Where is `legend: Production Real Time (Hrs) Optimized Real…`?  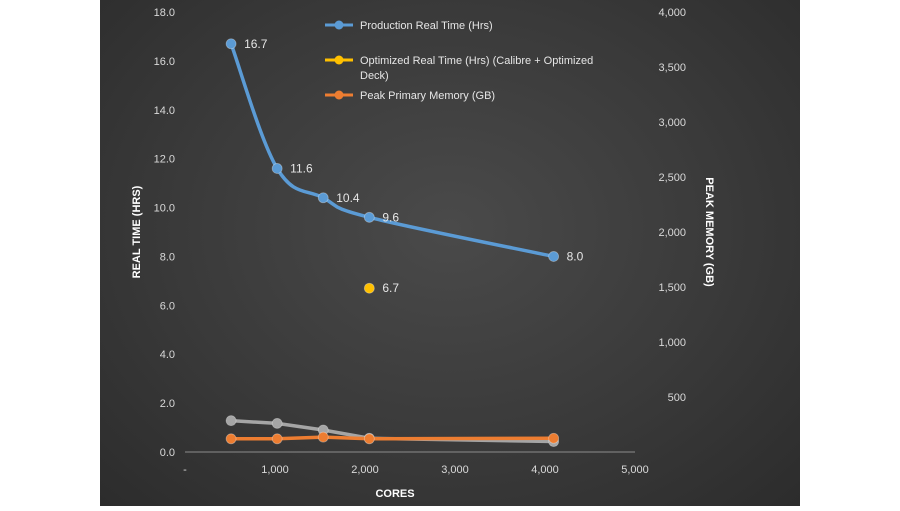
legend: Production Real Time (Hrs) Optimized Real… is located at coordinates (459, 61).